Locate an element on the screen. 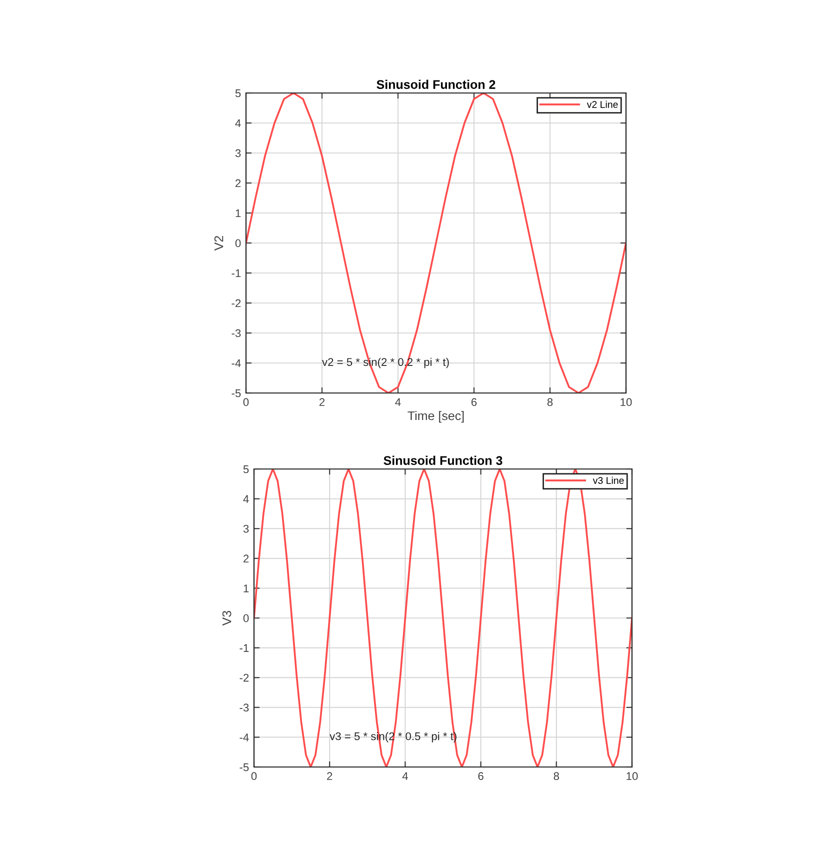  y-axis-title: V3 is located at coordinates (227, 618).